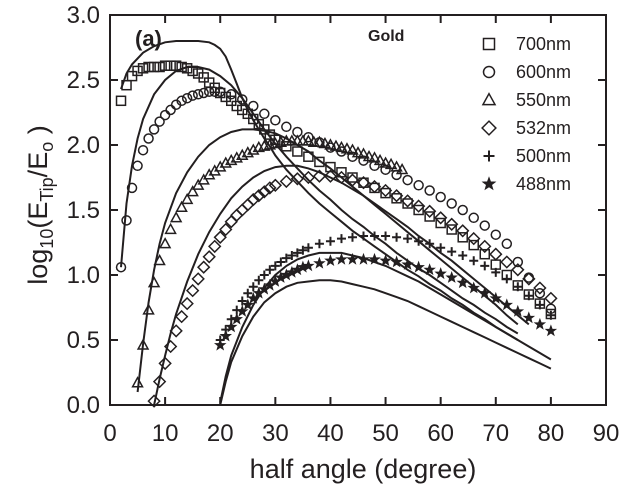  What do you see at coordinates (109, 433) in the screenshot?
I see `x-tick-label: 0` at bounding box center [109, 433].